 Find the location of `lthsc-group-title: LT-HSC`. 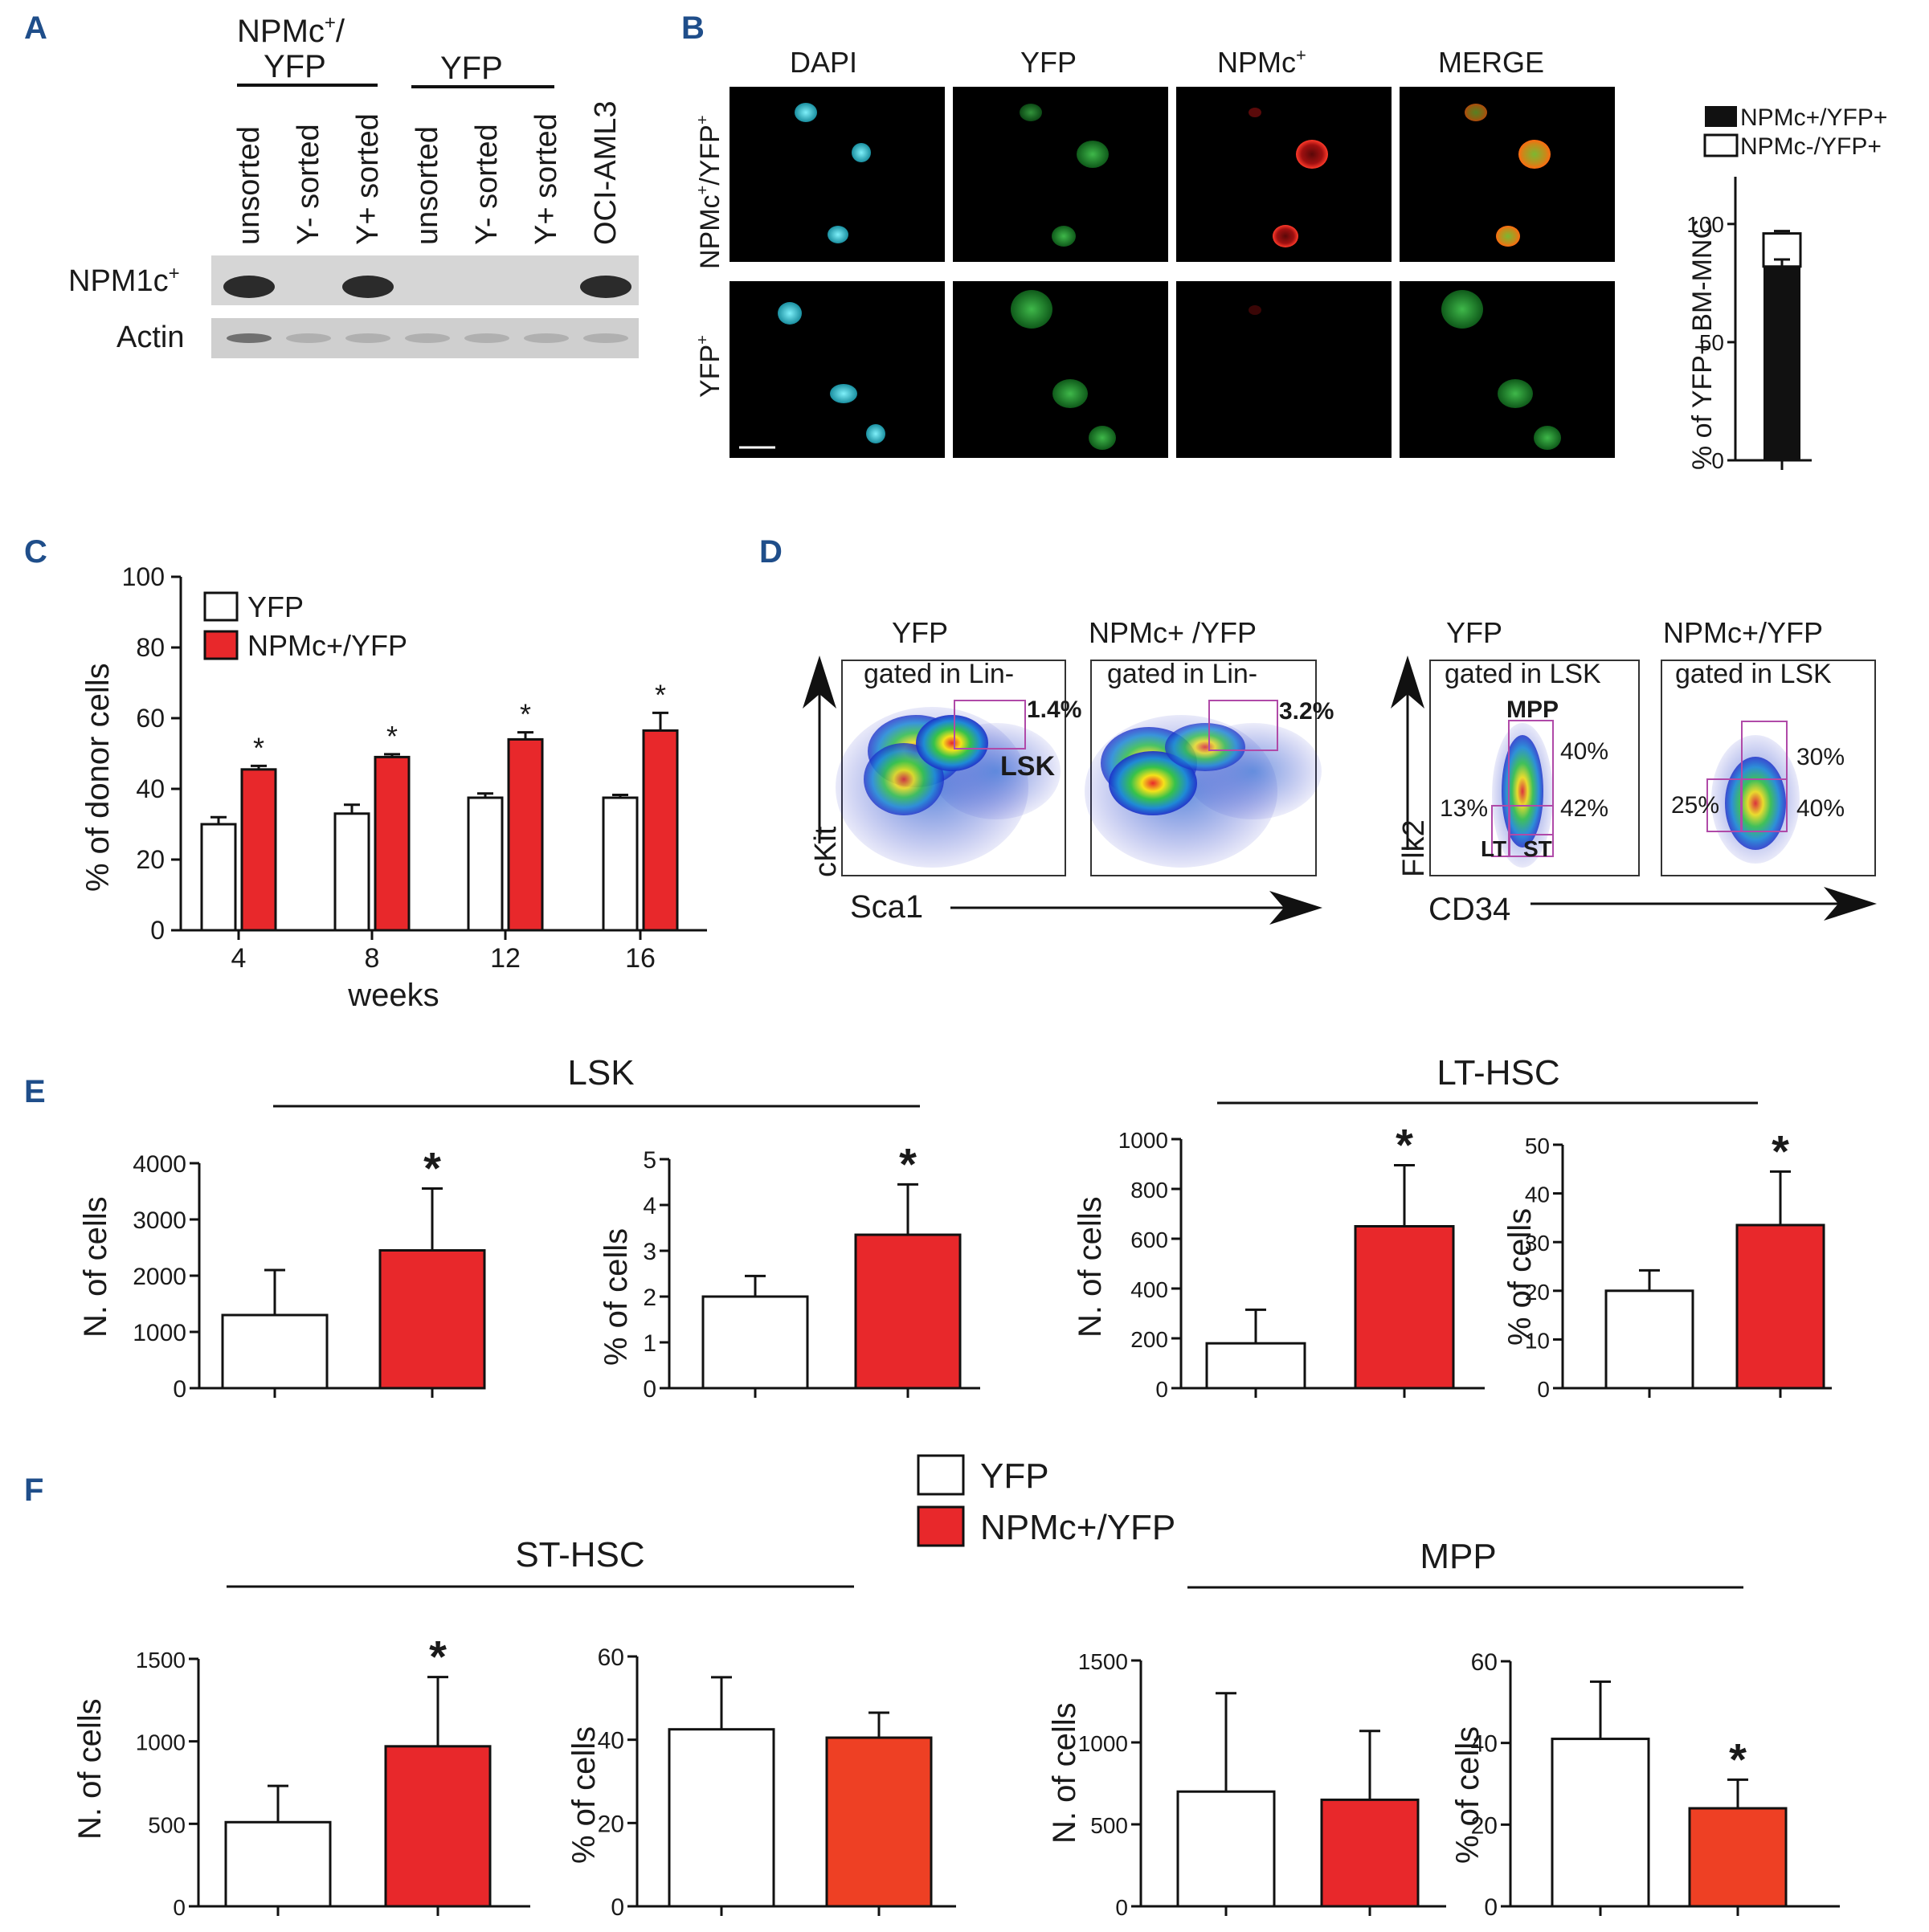

lthsc-group-title: LT-HSC is located at coordinates (1498, 1073).